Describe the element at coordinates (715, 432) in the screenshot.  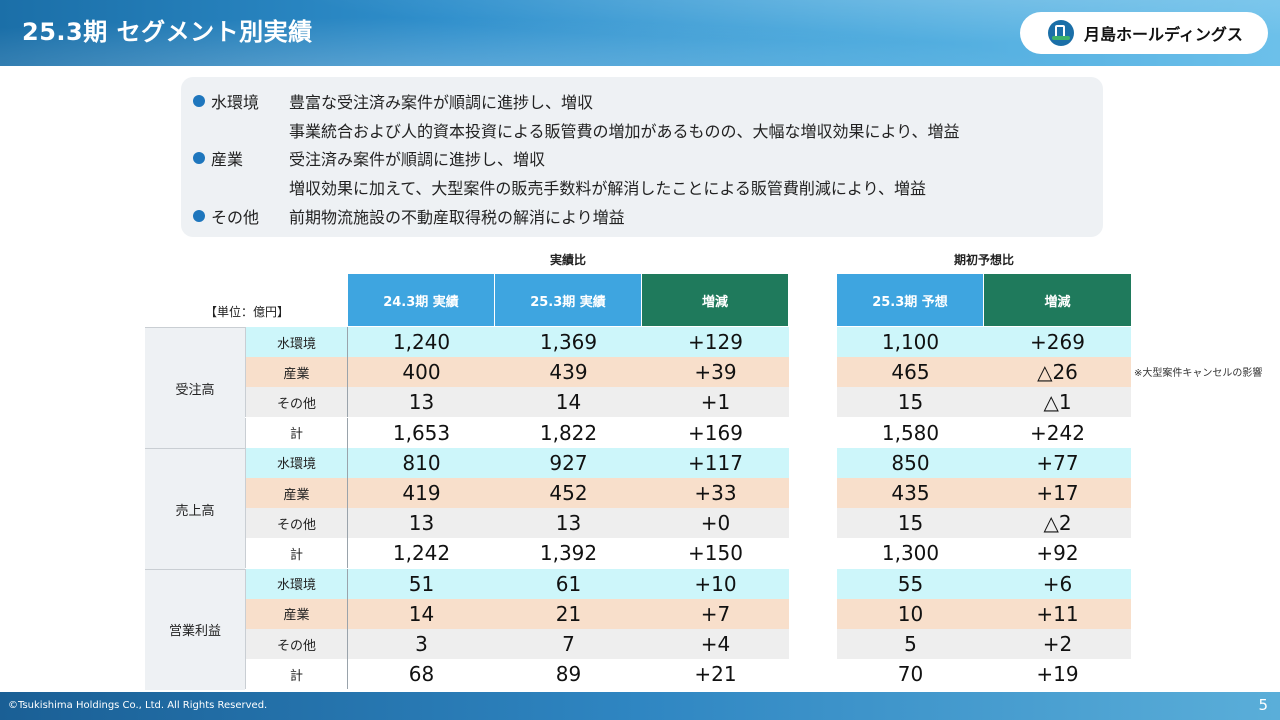
I see `diff-actual-cell: +169` at that location.